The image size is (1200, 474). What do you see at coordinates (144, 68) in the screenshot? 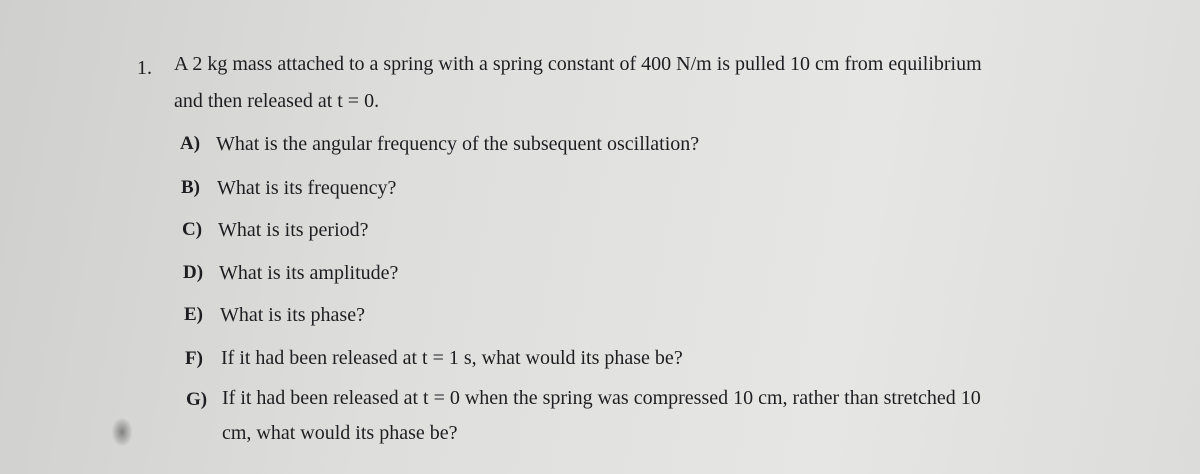
I see `problem-number: 1.` at bounding box center [144, 68].